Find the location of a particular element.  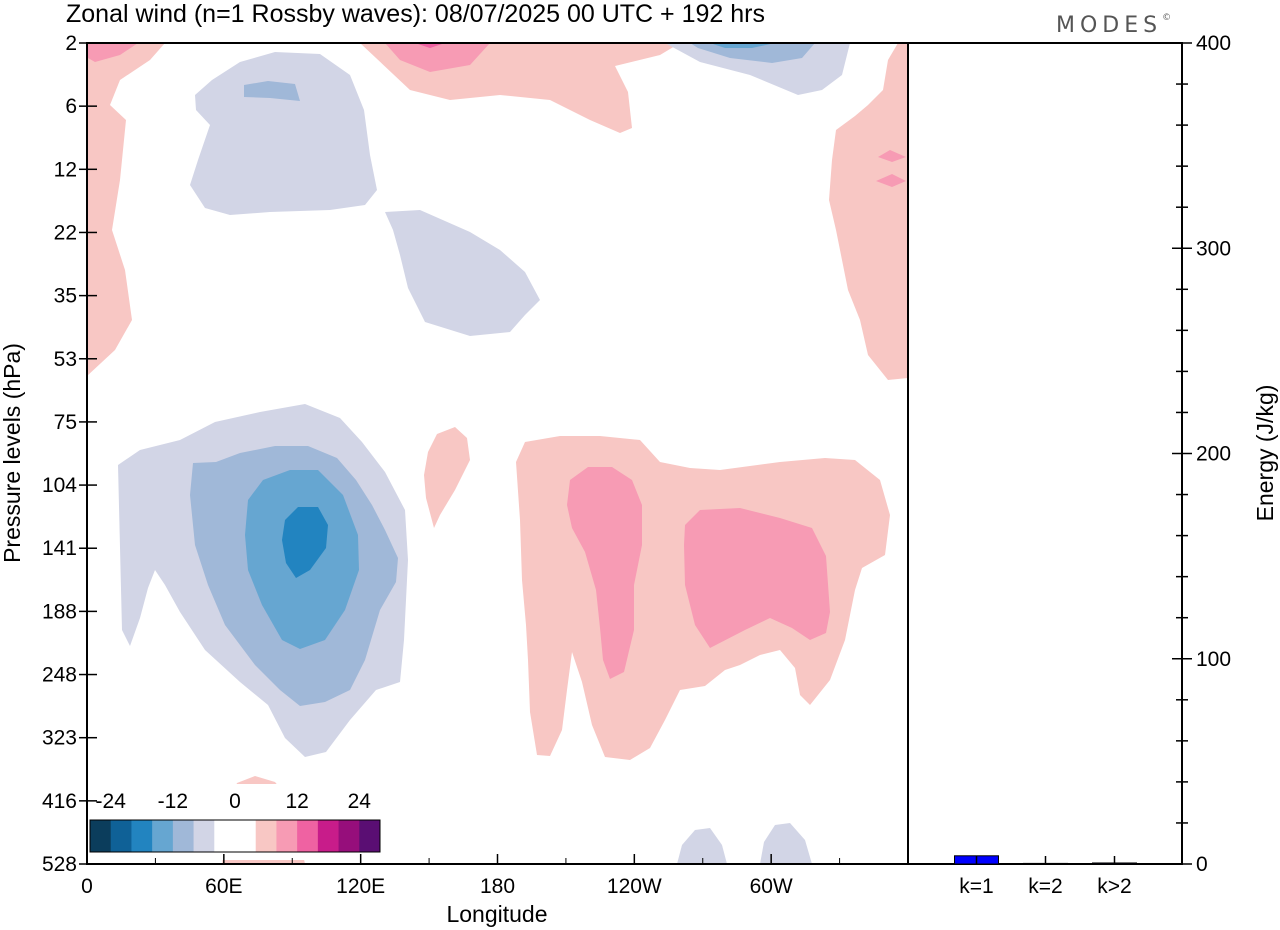

energy-tick-label: 300 is located at coordinates (1213, 248).